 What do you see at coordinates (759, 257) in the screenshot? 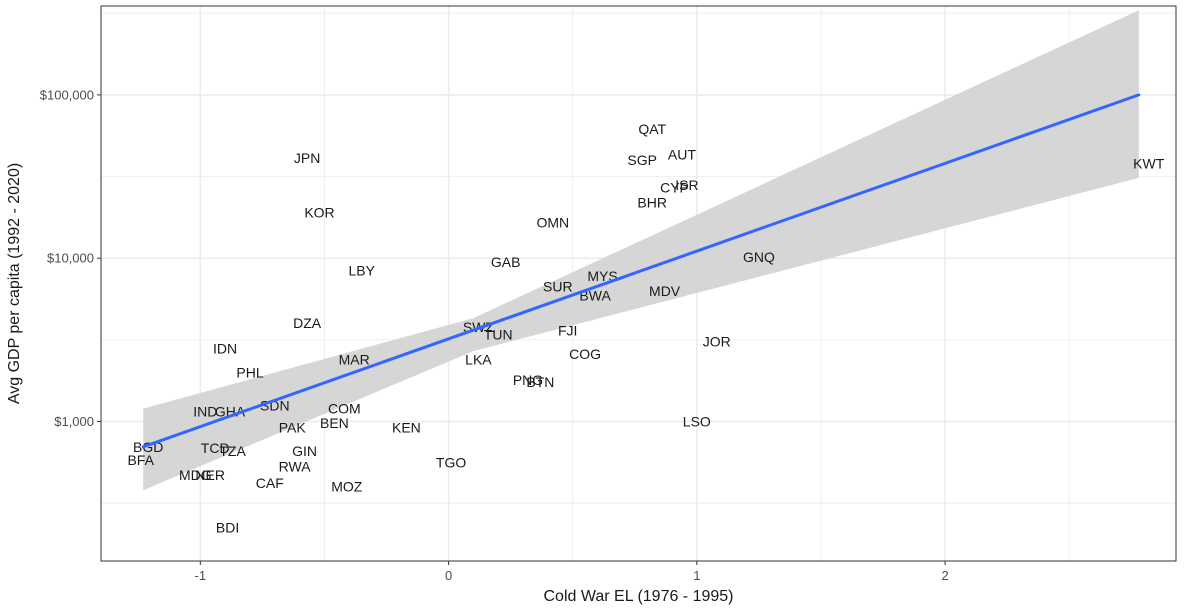
I see `point-label-gnq: GNQ` at bounding box center [759, 257].